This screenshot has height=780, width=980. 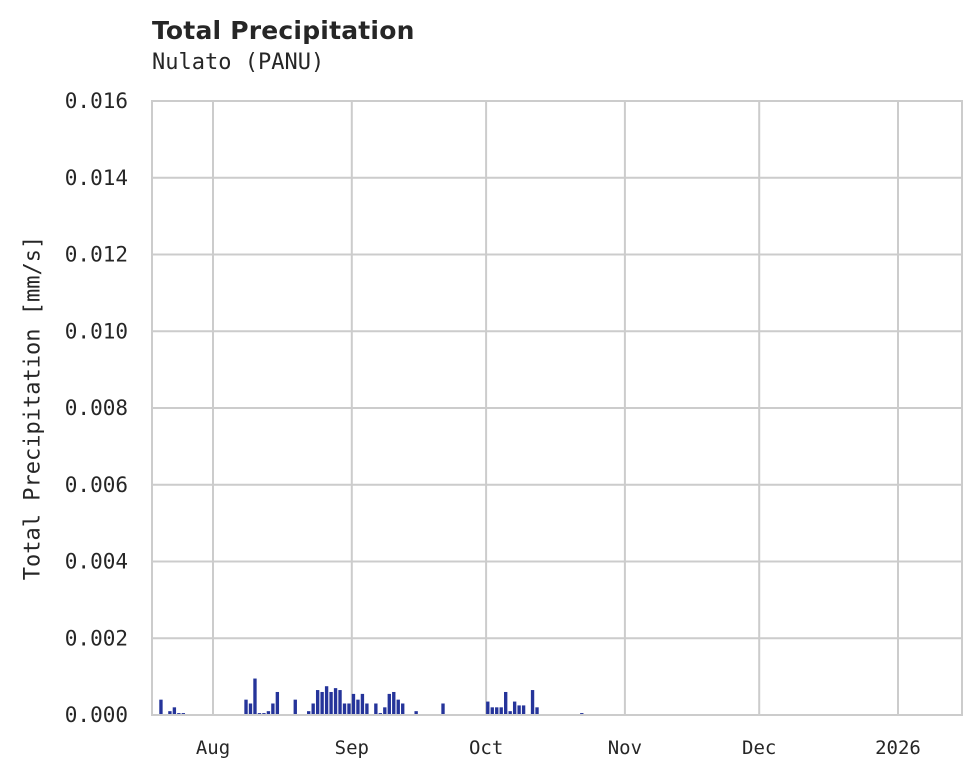 What do you see at coordinates (96, 255) in the screenshot?
I see `y-tick-label: 0.012` at bounding box center [96, 255].